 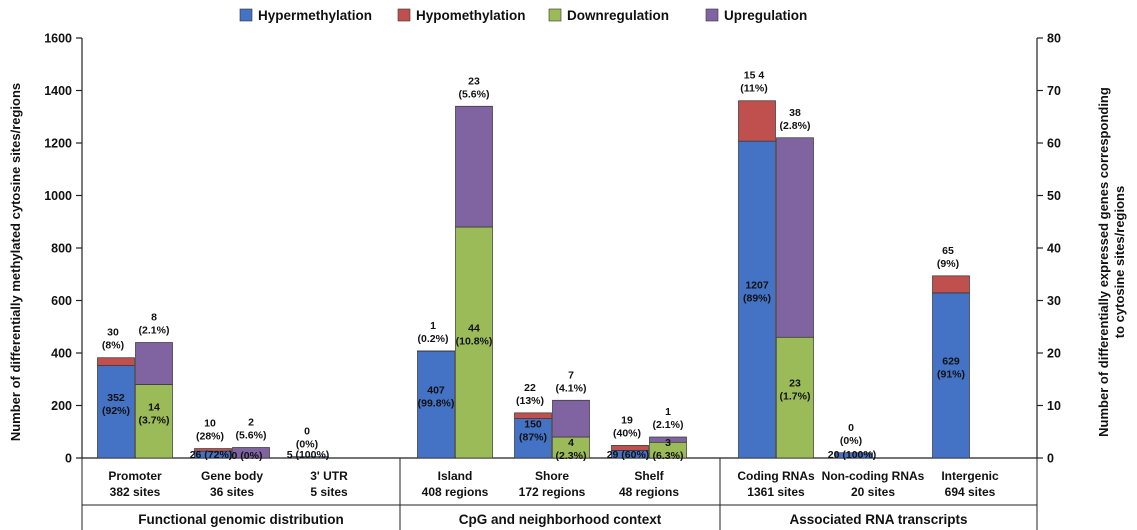 I want to click on data-label-hypermethylation: (89%), so click(x=757, y=299).